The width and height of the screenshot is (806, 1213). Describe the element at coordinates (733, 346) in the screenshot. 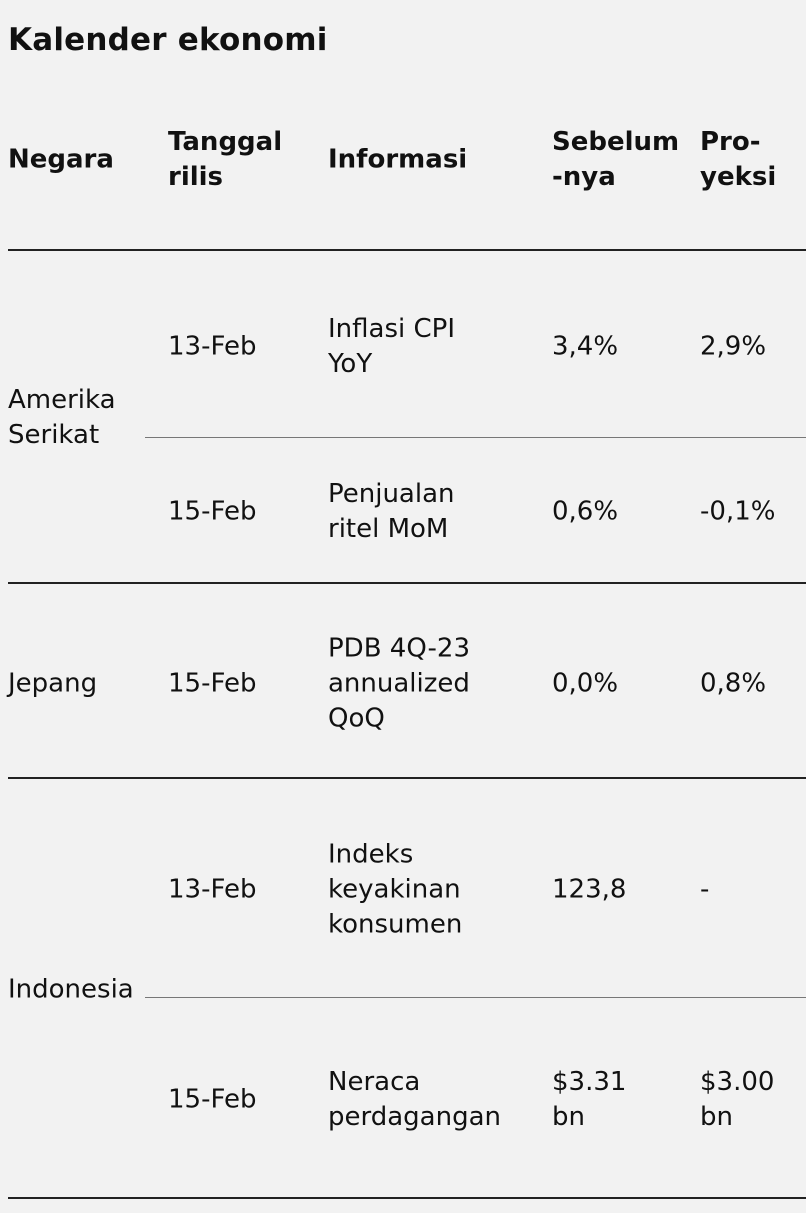

I see `projection-cell: 2,9%` at that location.